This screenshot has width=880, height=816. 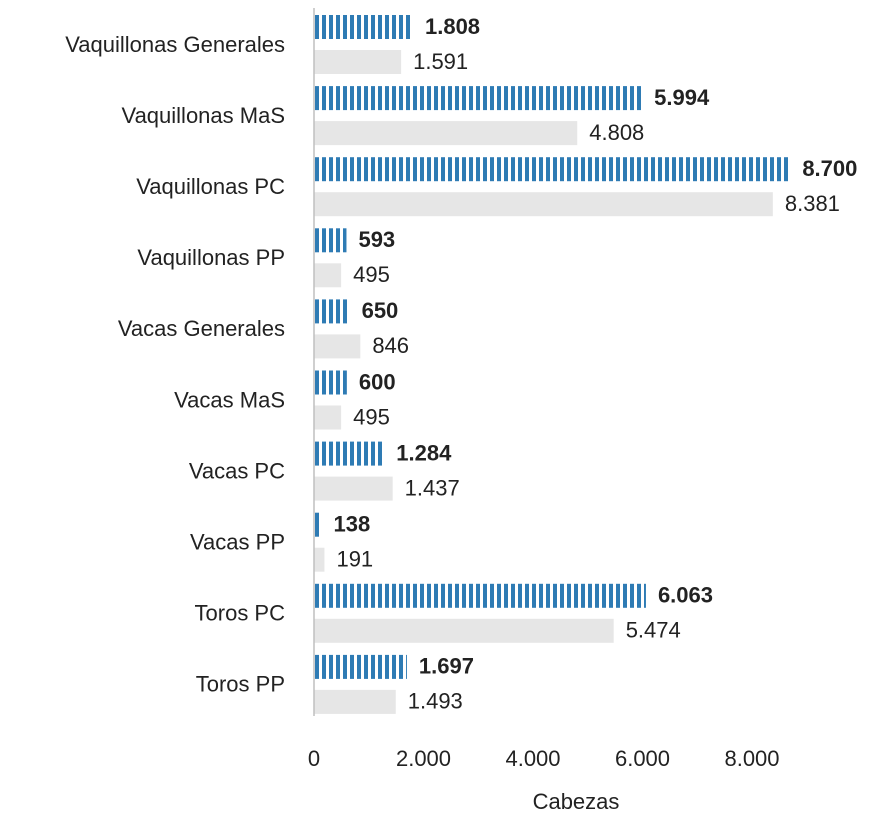 I want to click on x-tick-label: 6.000, so click(x=642, y=758).